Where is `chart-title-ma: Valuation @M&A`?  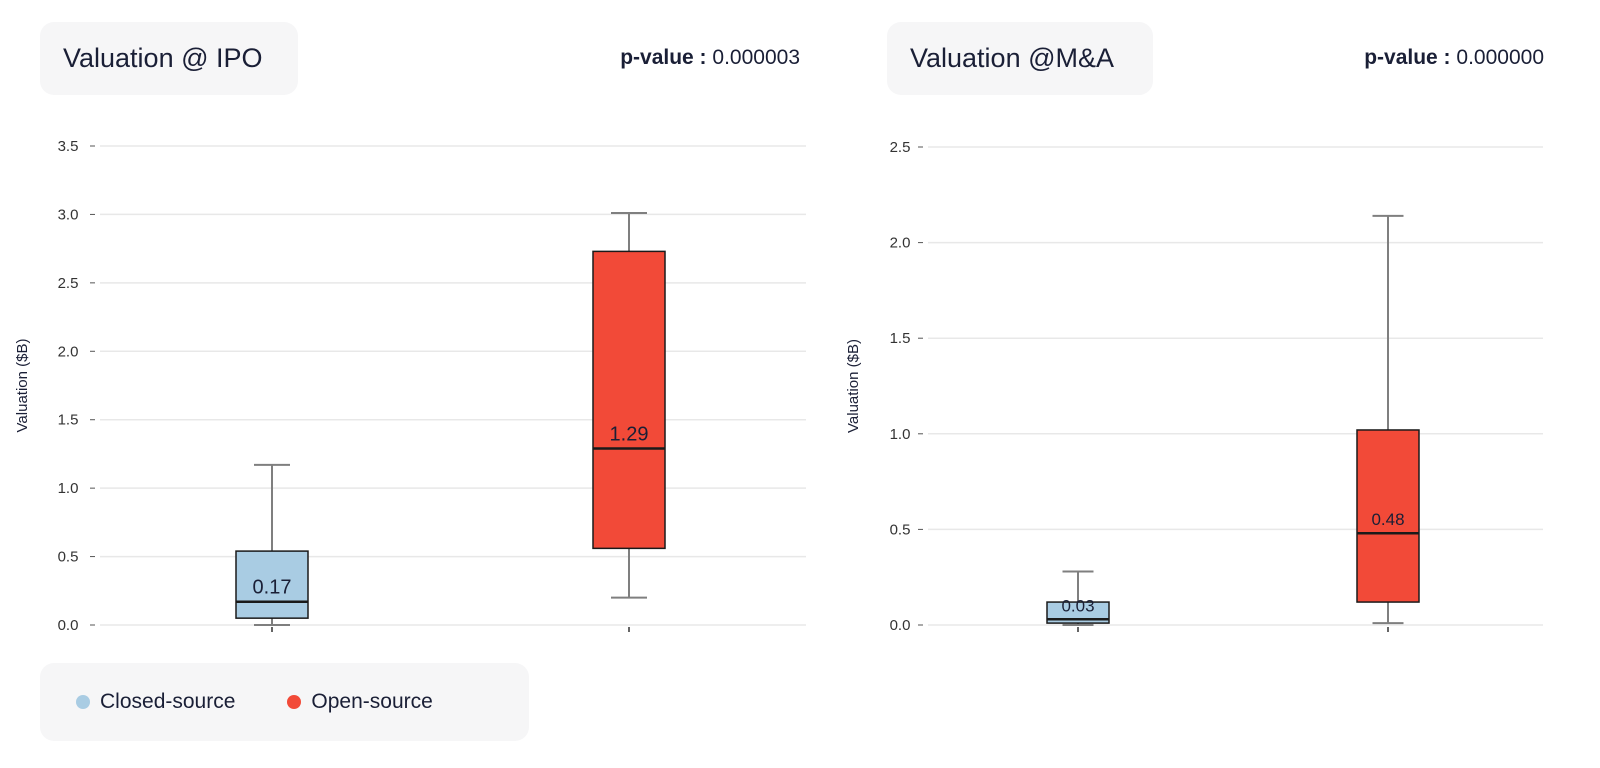
chart-title-ma: Valuation @M&A is located at coordinates (1020, 58).